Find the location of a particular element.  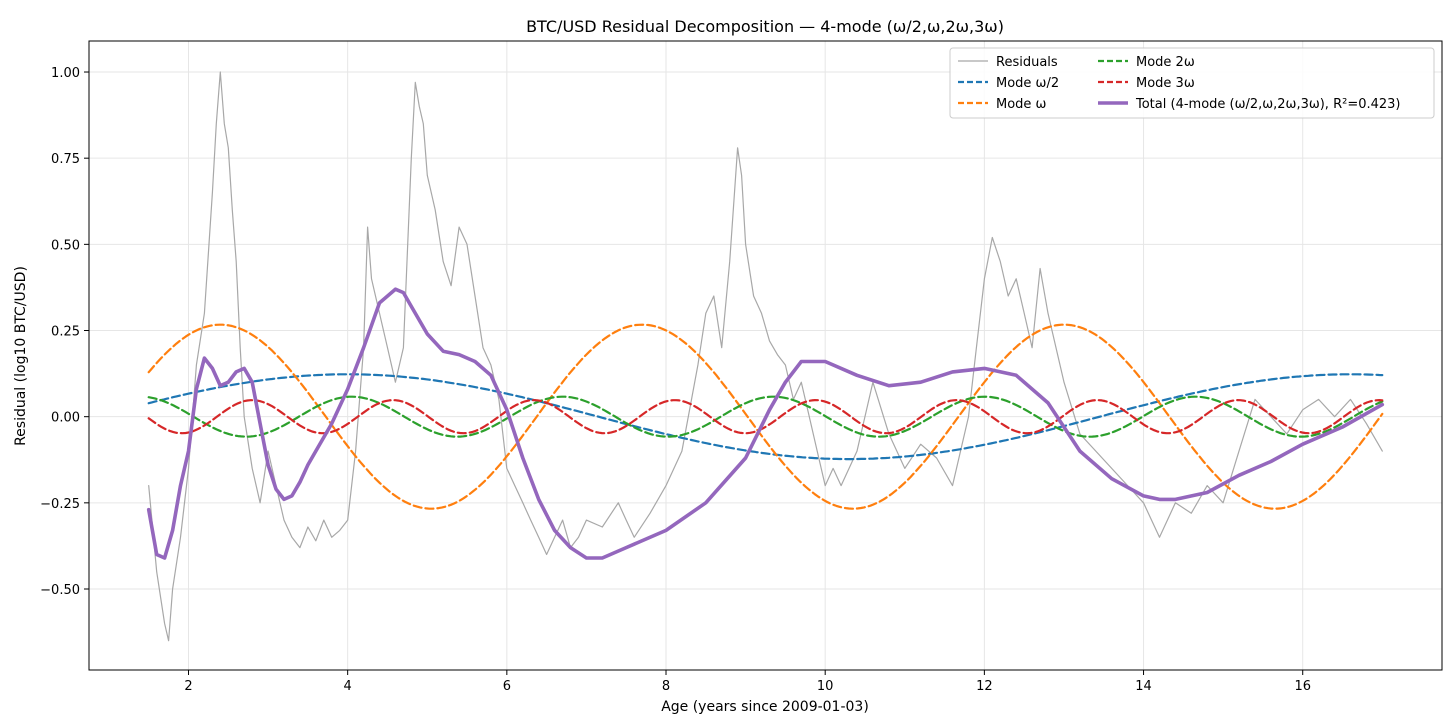

legend-box is located at coordinates (1192, 83).